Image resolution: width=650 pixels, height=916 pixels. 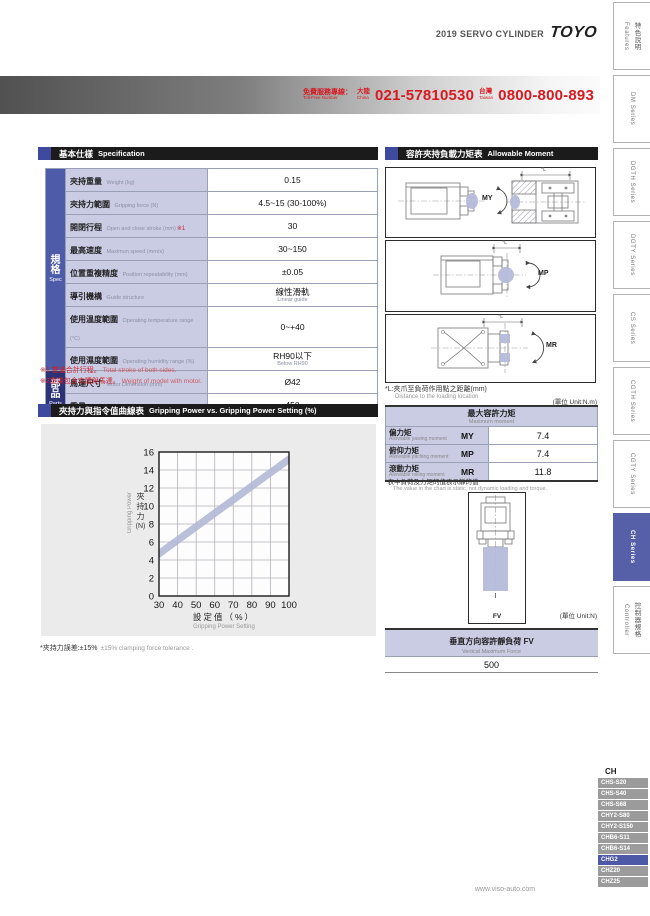 What do you see at coordinates (623, 794) in the screenshot?
I see `ch-list-item-chs-s40: CHS-S40` at bounding box center [623, 794].